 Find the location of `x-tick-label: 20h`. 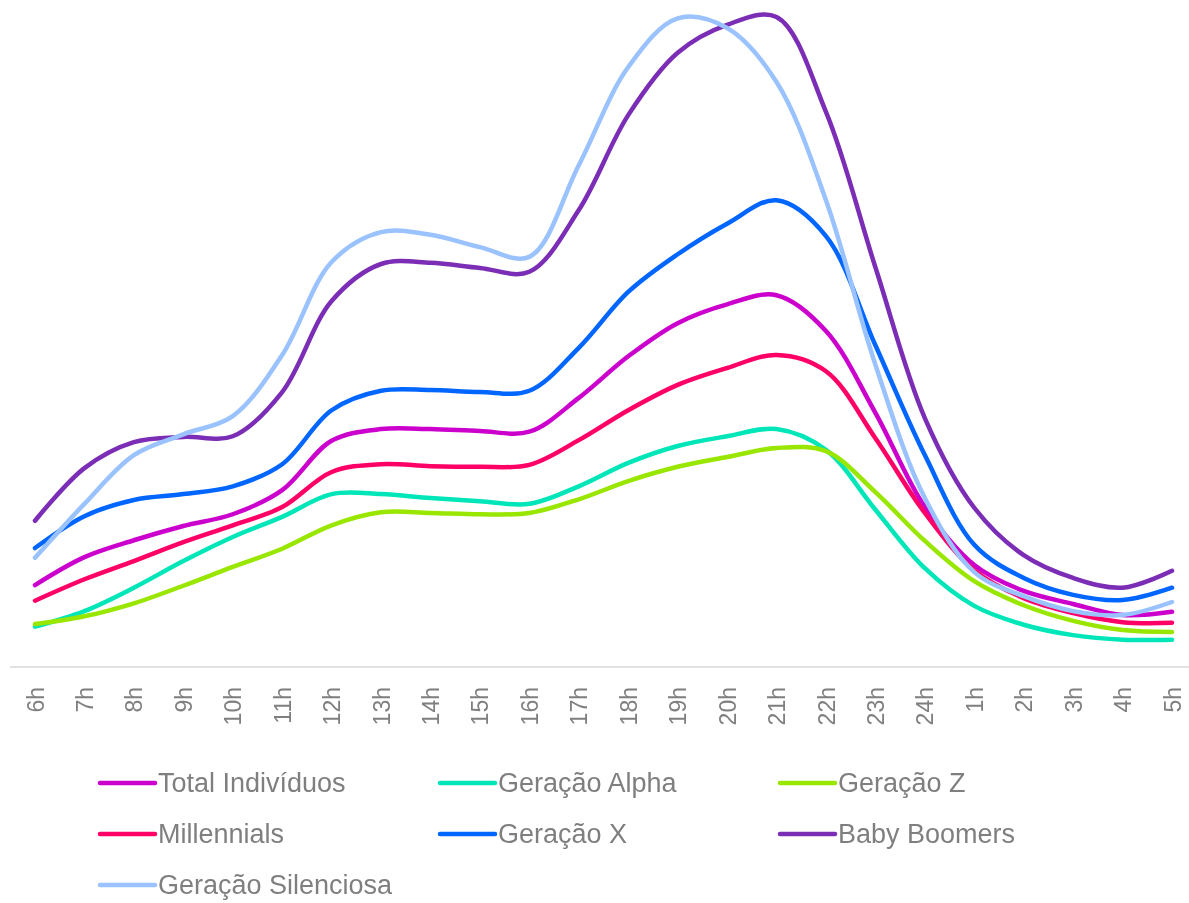

x-tick-label: 20h is located at coordinates (727, 706).